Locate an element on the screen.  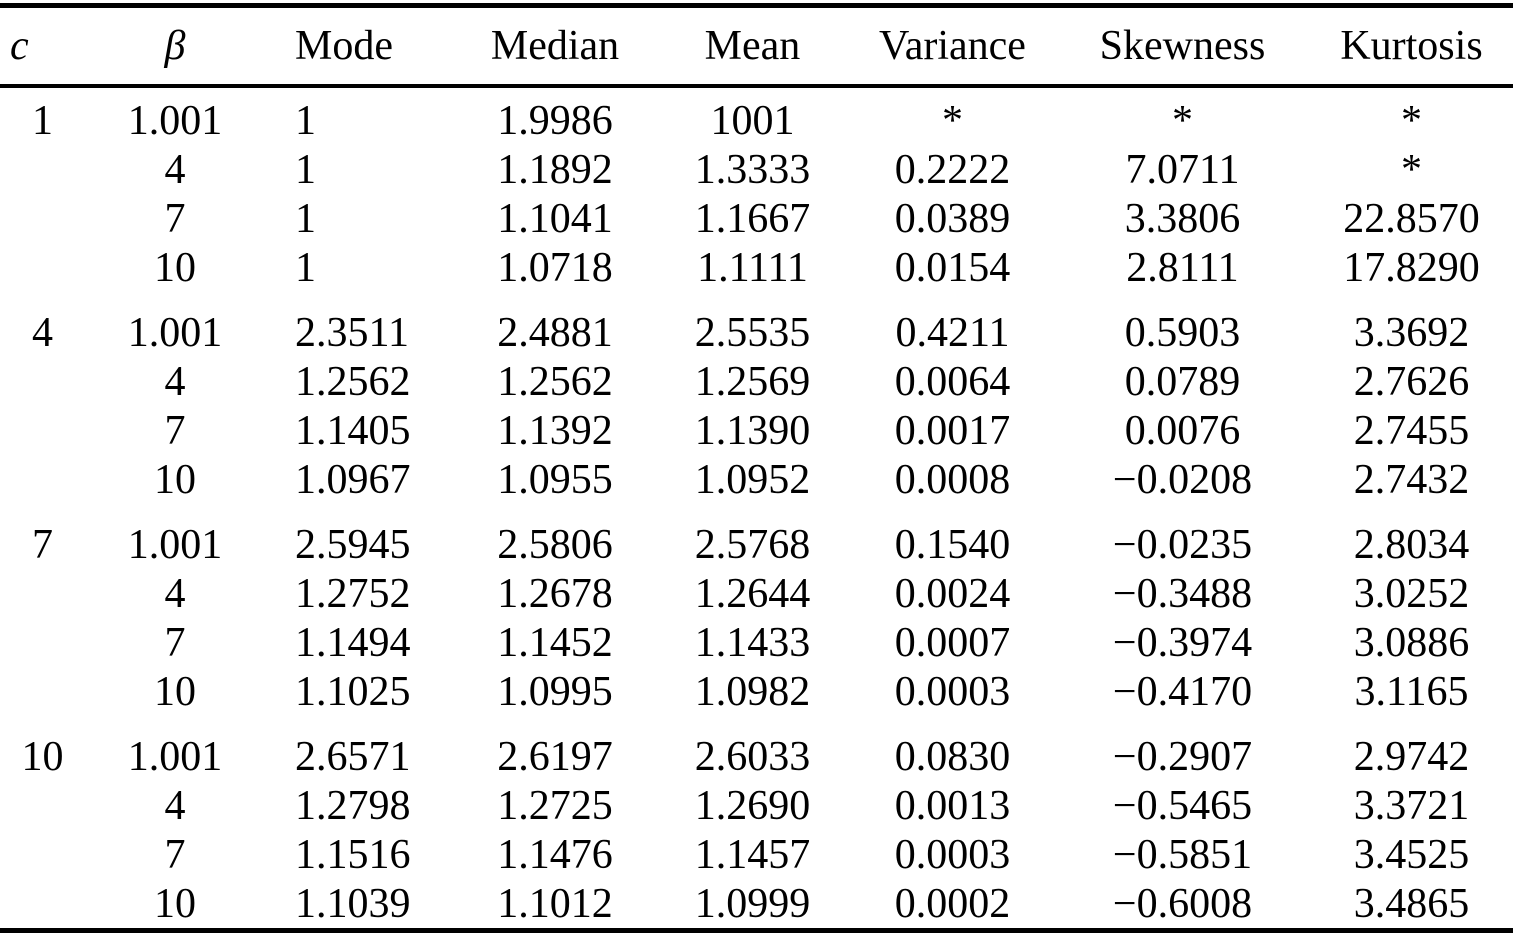
cell-skewness: 0.5903 is located at coordinates (1182, 332).